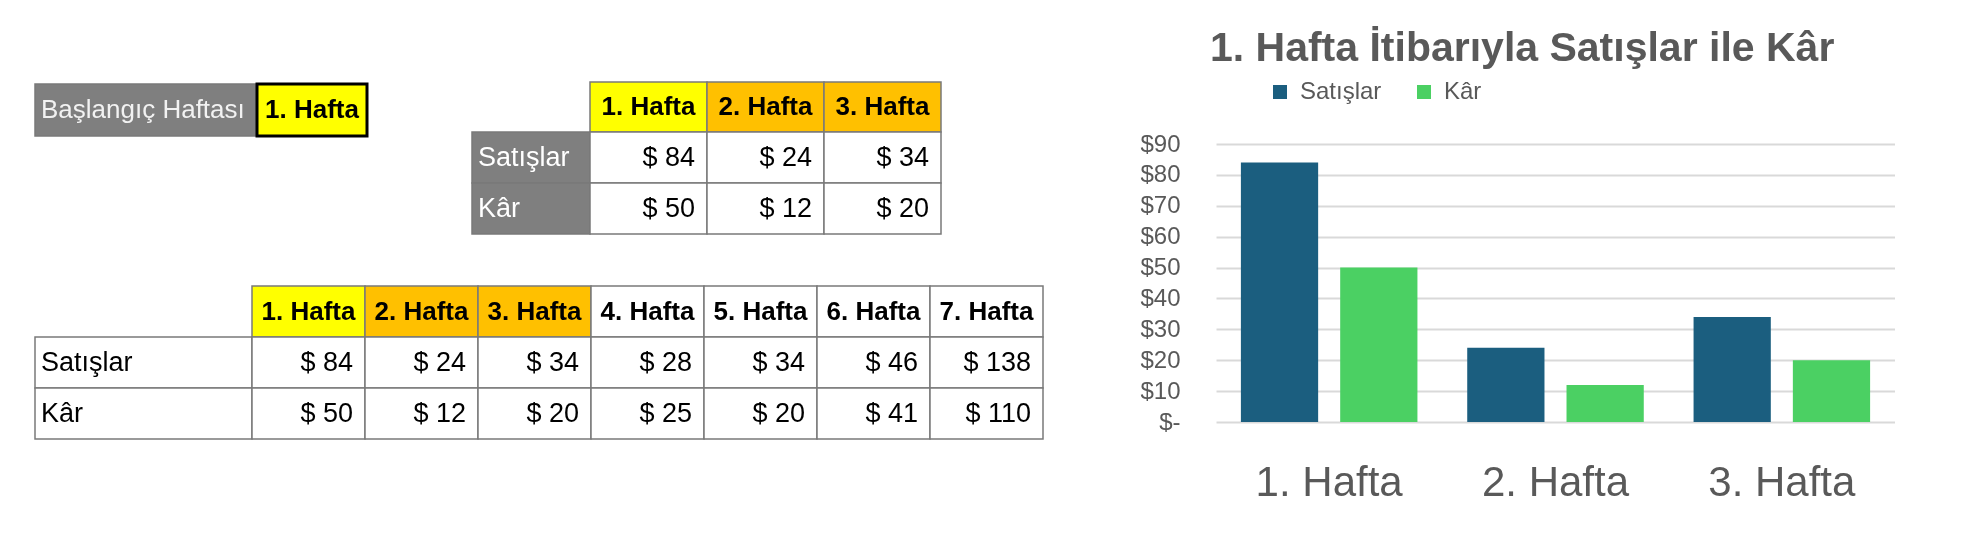 The image size is (1968, 544). I want to click on x-tick-label: 5. Hafta, so click(760, 310).